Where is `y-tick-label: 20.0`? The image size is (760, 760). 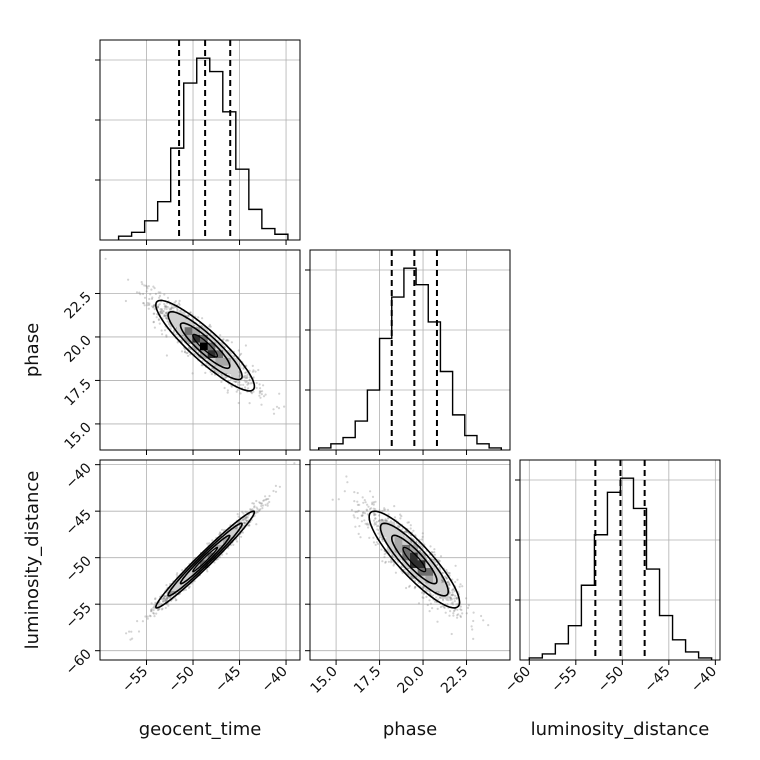
y-tick-label: 20.0 is located at coordinates (77, 348).